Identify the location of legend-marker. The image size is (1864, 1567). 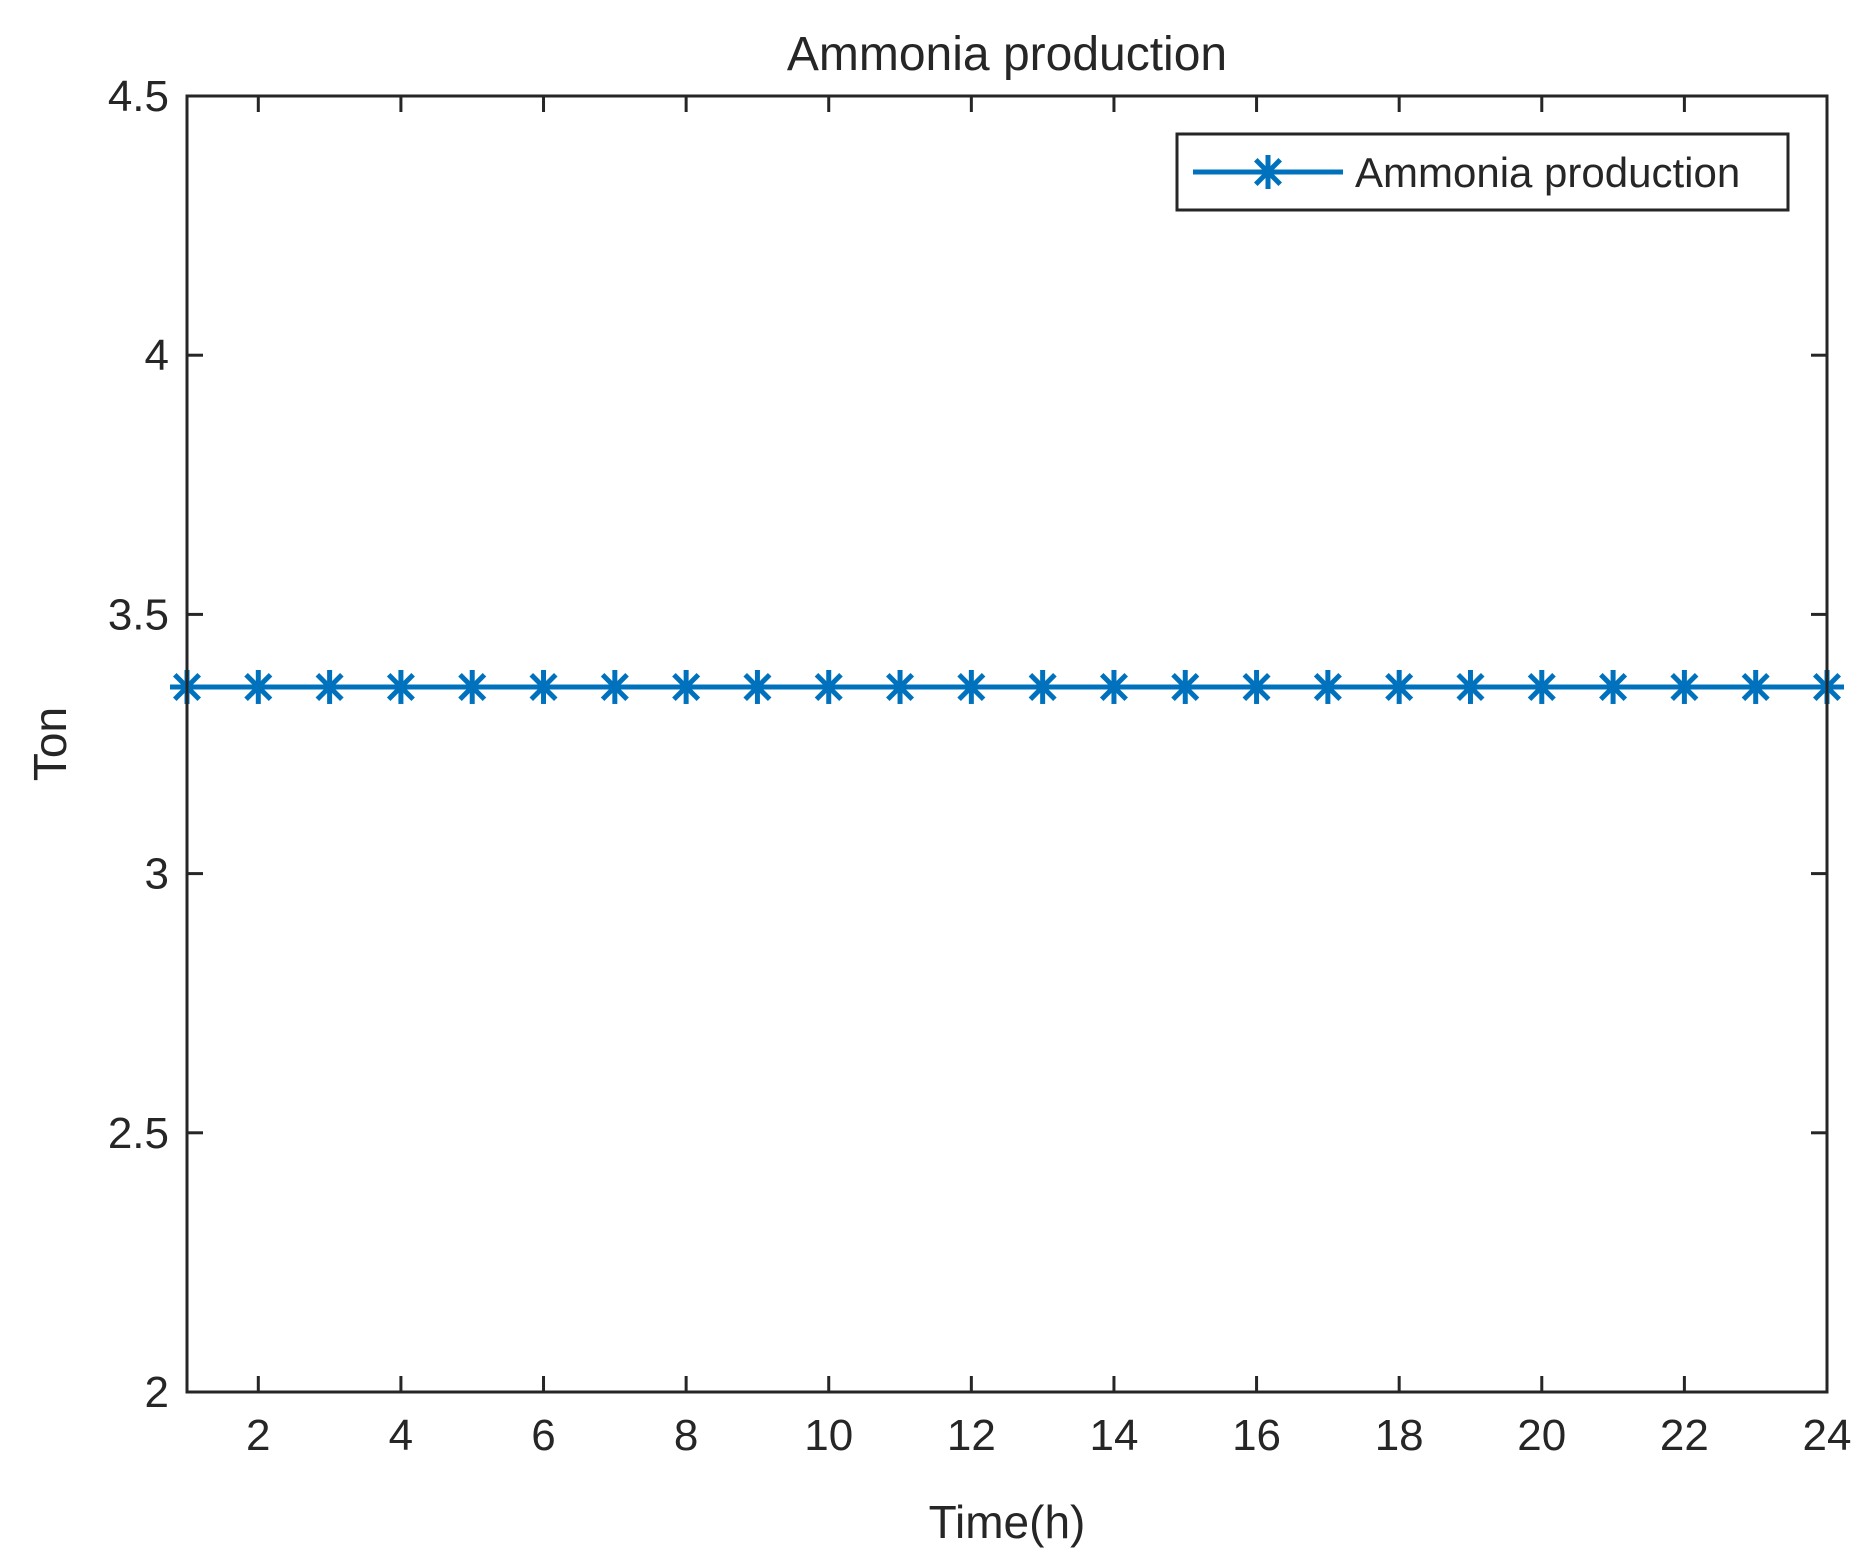
(1268, 172).